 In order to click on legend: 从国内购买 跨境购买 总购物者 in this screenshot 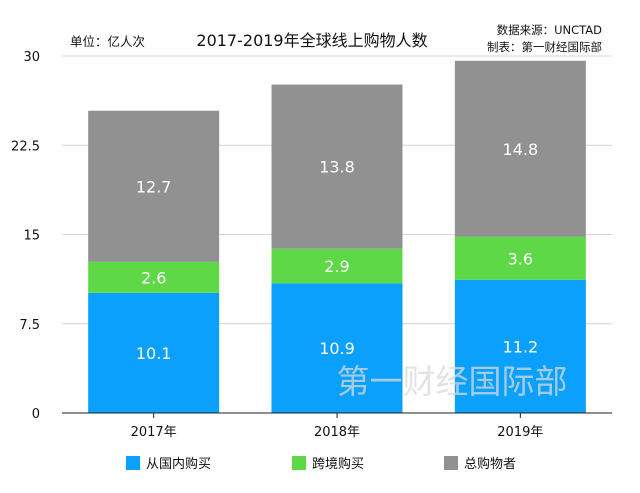, I will do `click(321, 464)`.